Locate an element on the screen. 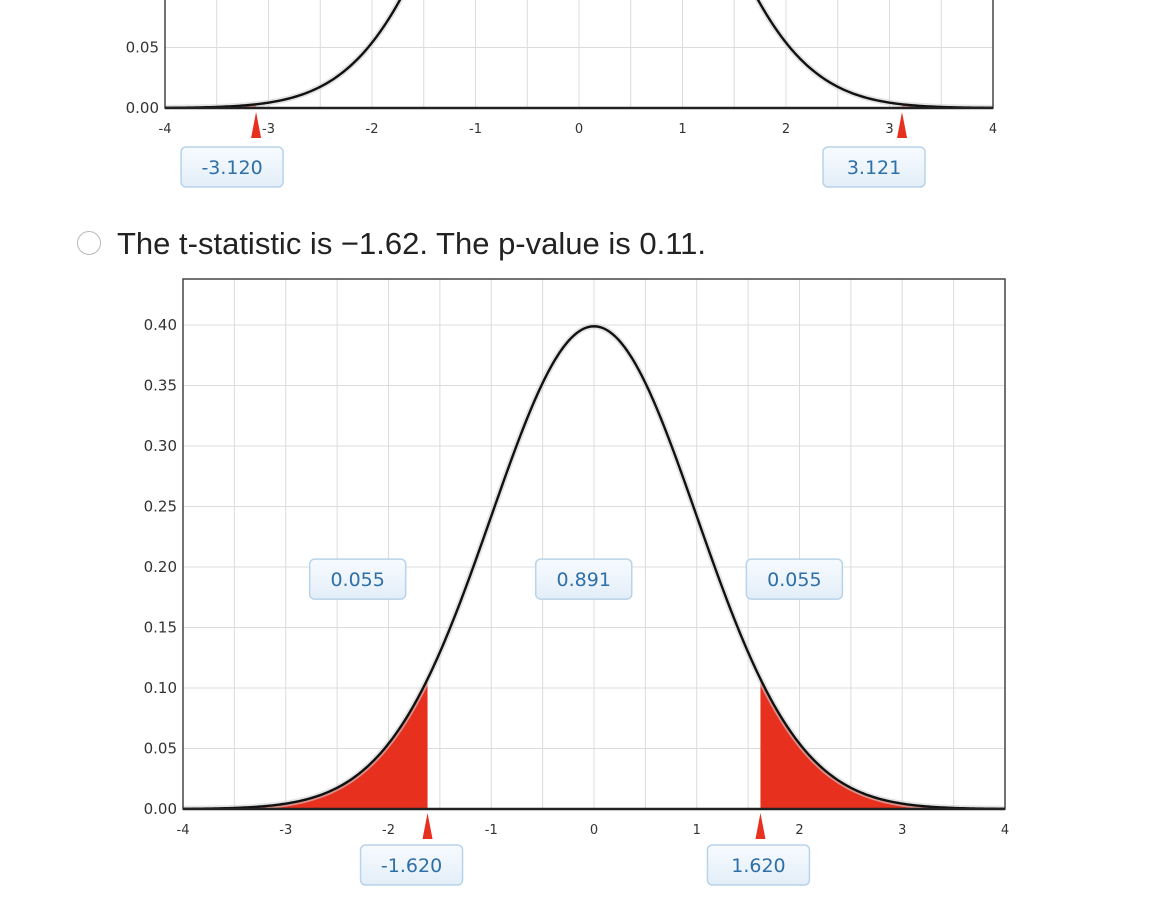 The height and width of the screenshot is (914, 1176). area-probability-label-text: 0.891 is located at coordinates (584, 580).